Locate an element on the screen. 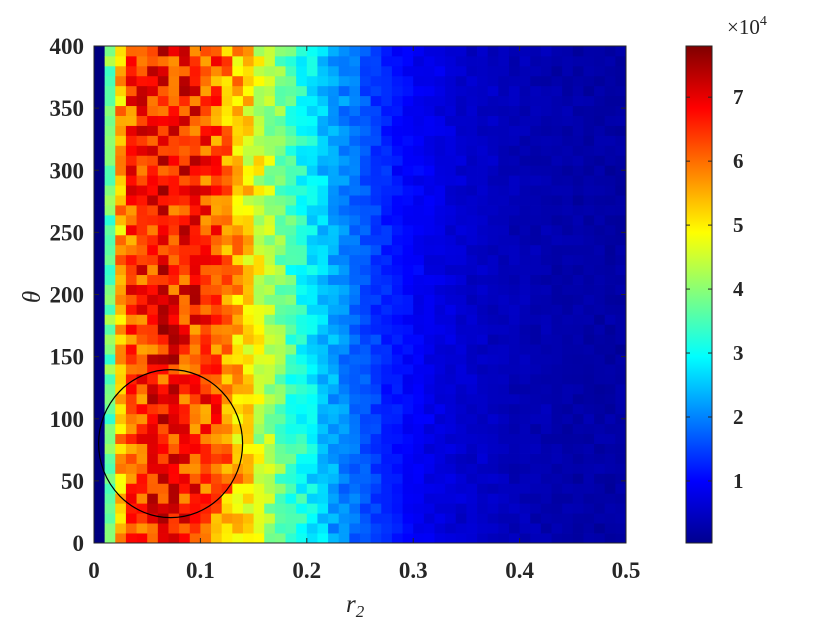  colorbar-tick-label: 2 is located at coordinates (738, 417).